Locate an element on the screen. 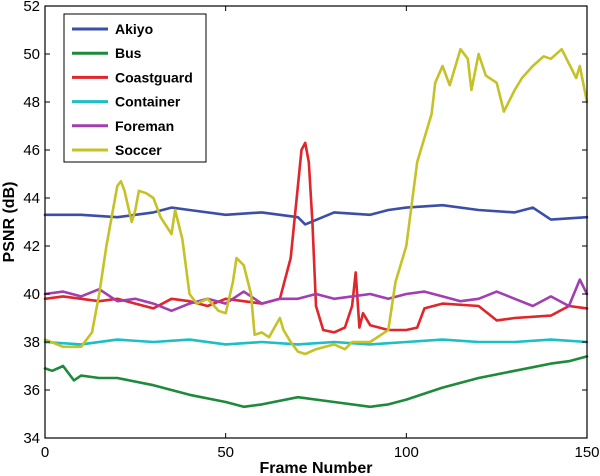 The width and height of the screenshot is (600, 476). legend-box is located at coordinates (135, 88).